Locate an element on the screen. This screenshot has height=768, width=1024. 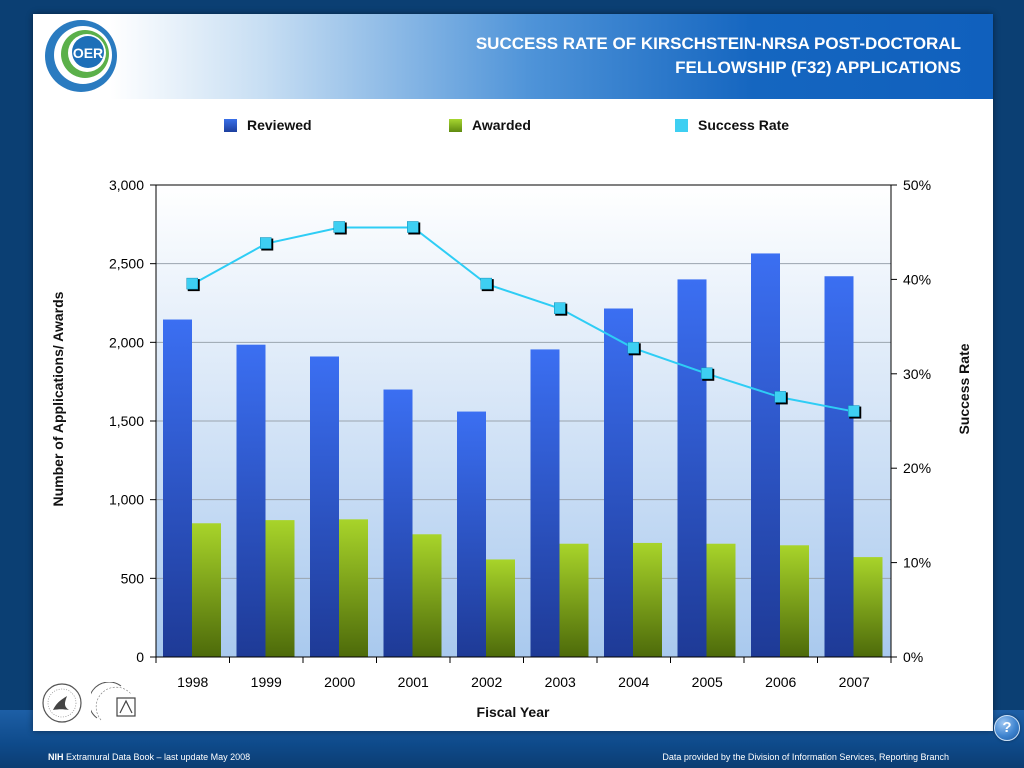
footer-nih: NIH is located at coordinates (56, 757).